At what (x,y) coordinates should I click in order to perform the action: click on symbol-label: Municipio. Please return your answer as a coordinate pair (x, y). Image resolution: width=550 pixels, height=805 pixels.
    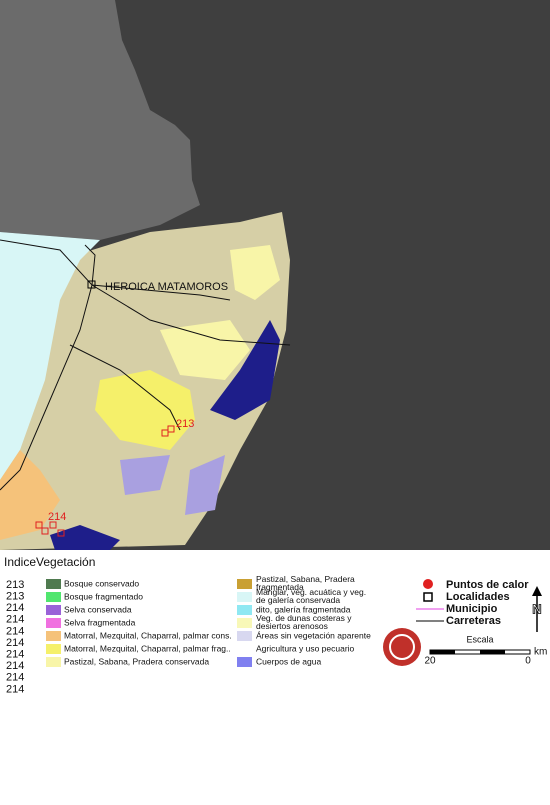
    Looking at the image, I should click on (472, 609).